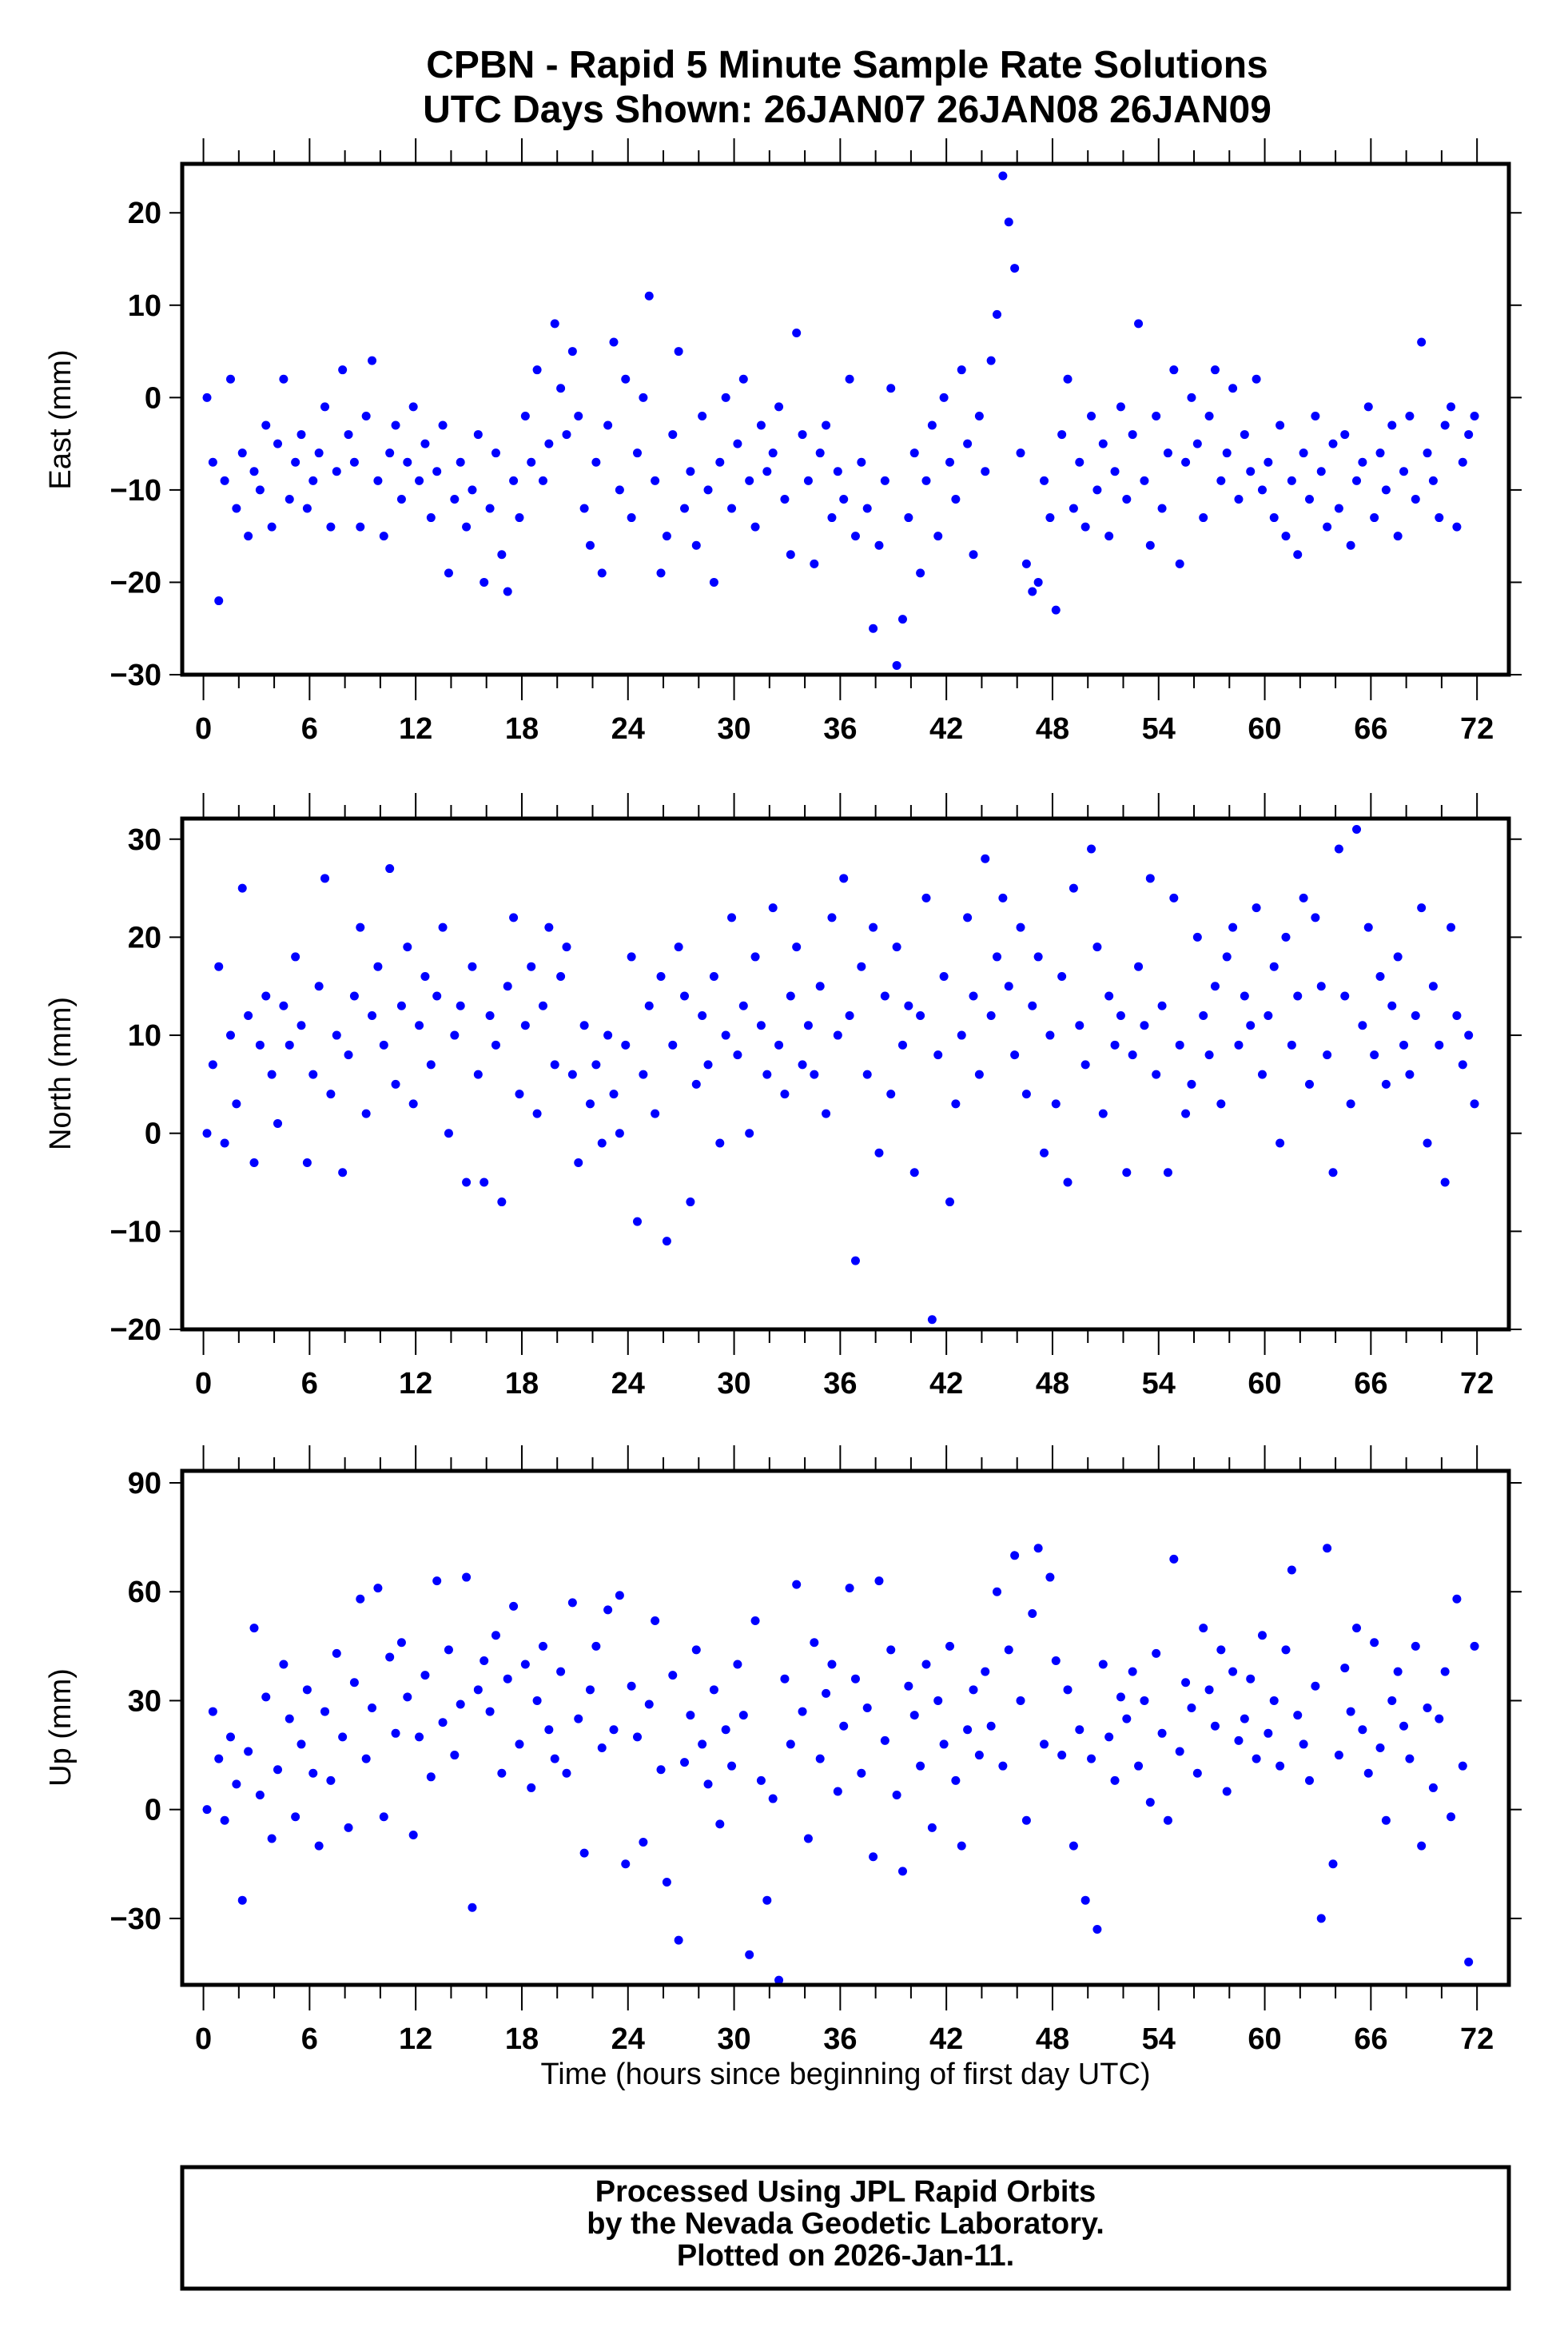 The image size is (1568, 2335). What do you see at coordinates (135, 1919) in the screenshot?
I see `y-tick-label: −30` at bounding box center [135, 1919].